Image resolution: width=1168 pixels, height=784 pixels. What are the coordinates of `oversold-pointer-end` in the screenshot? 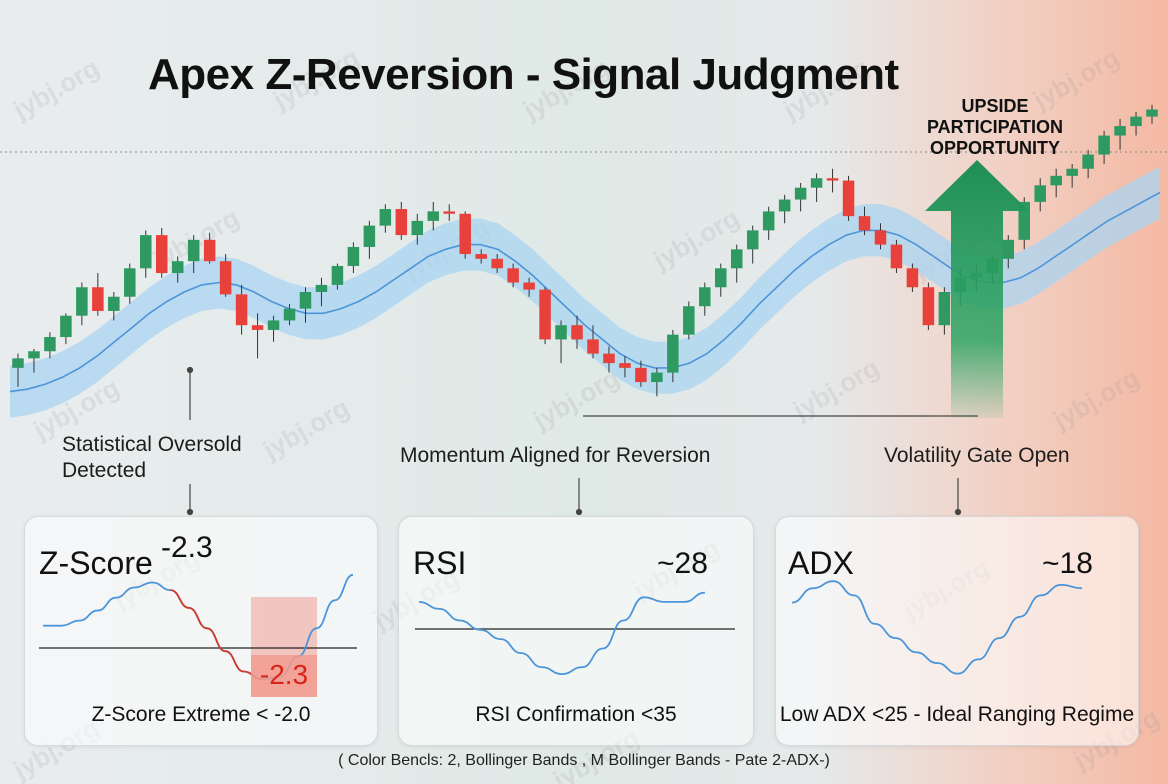 It's located at (190, 512).